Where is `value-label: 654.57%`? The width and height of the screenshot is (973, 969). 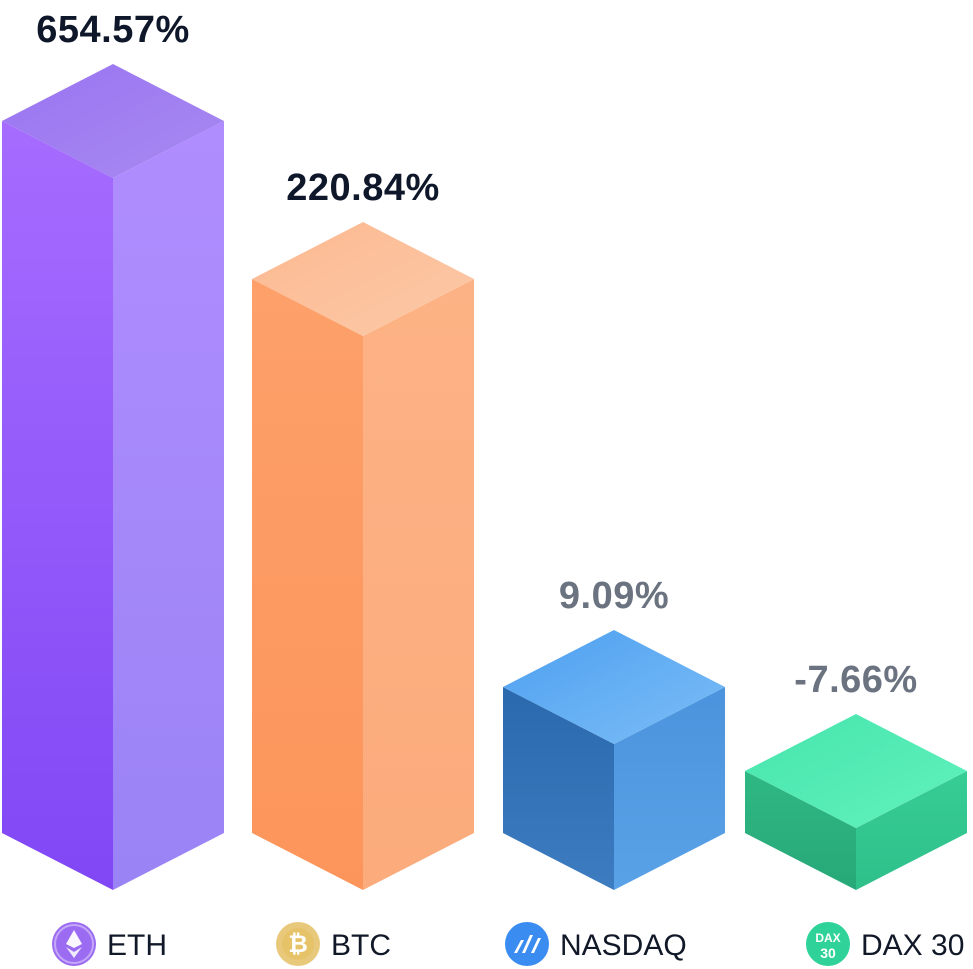 value-label: 654.57% is located at coordinates (113, 30).